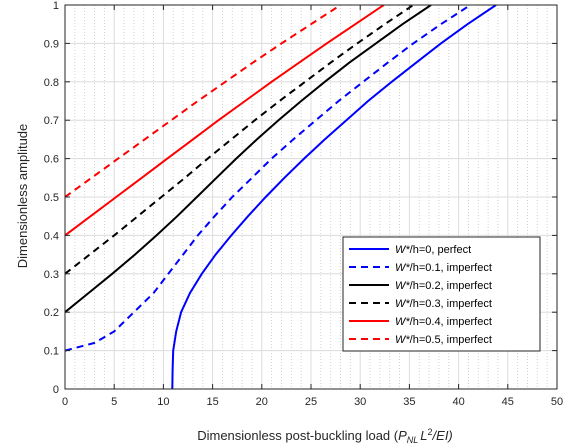  Describe the element at coordinates (51, 121) in the screenshot. I see `y-tick-label: 0.7` at that location.